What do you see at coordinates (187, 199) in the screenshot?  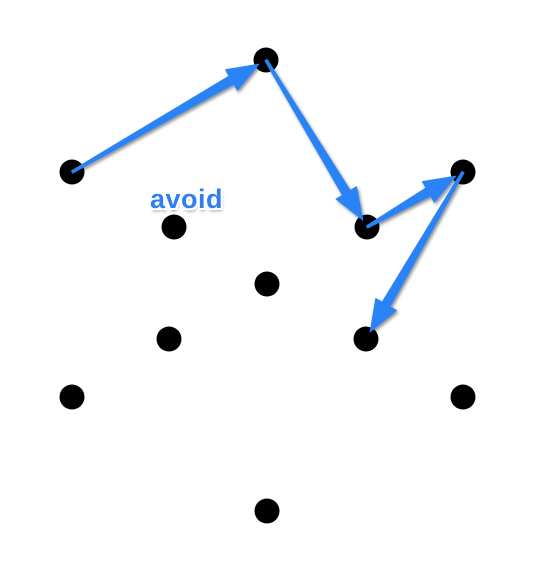 I see `avoid-label: avoid` at bounding box center [187, 199].